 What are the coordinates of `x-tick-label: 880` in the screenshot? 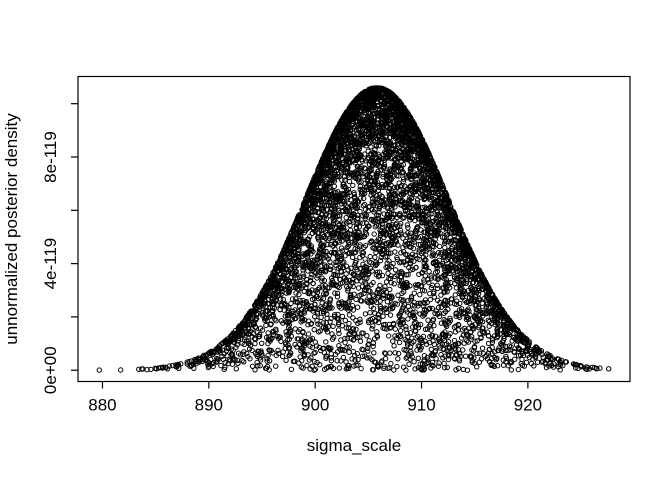 It's located at (102, 405).